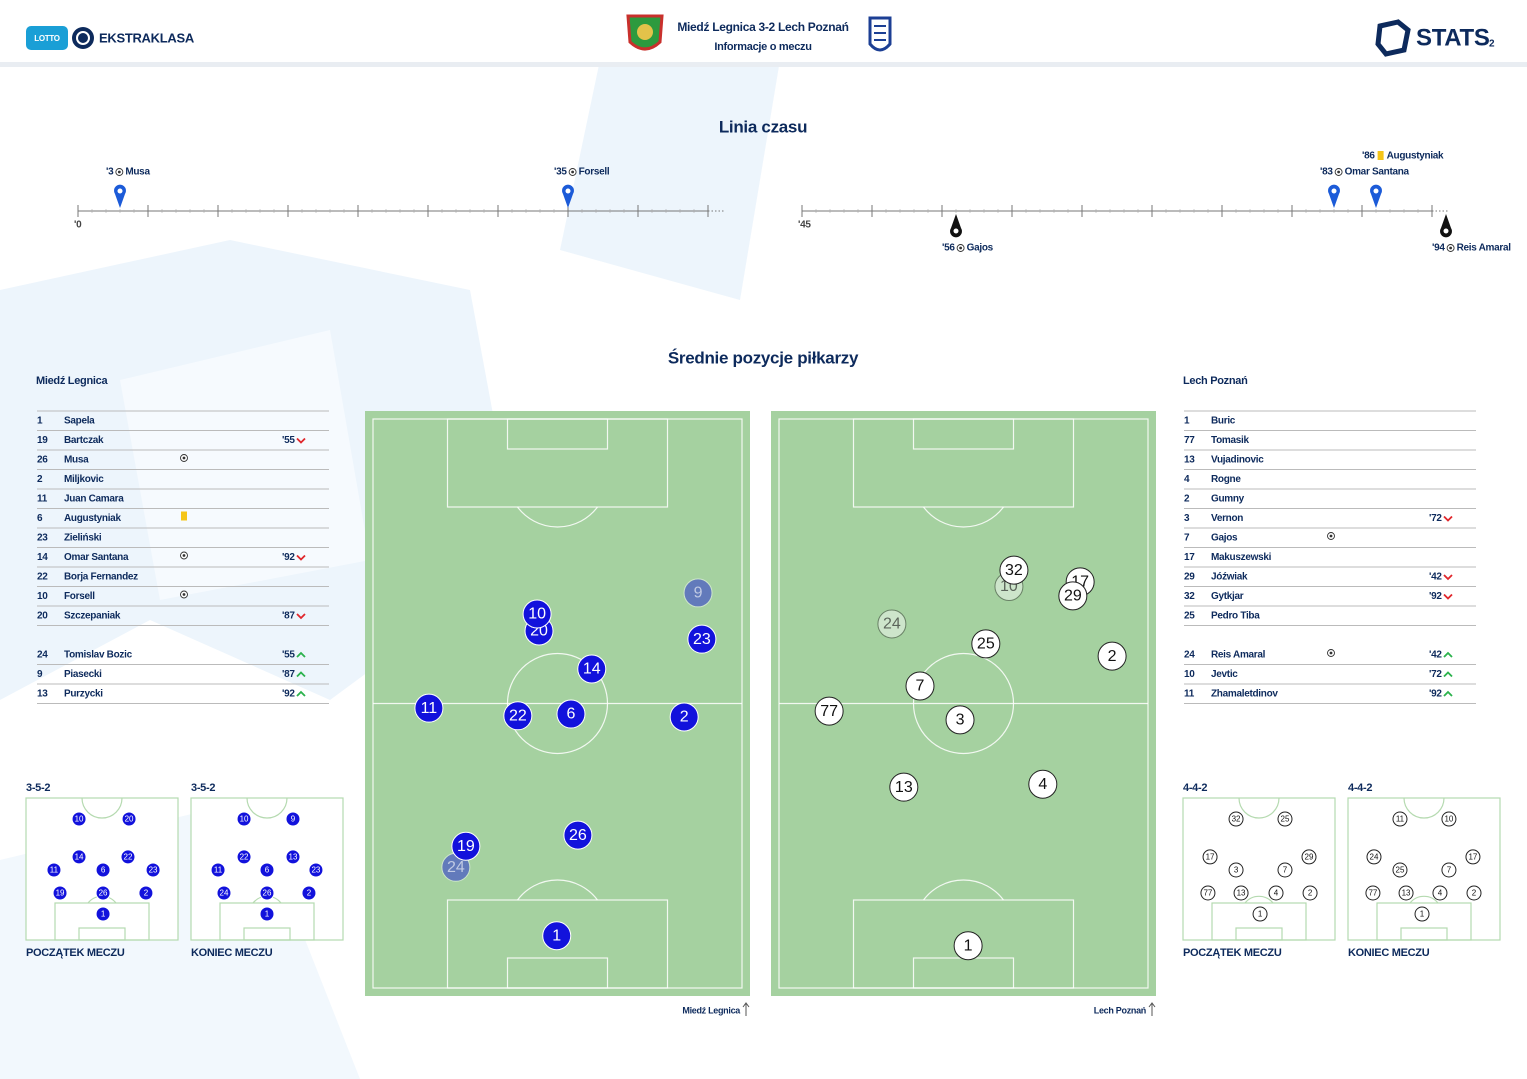 The image size is (1527, 1079). Describe the element at coordinates (83, 538) in the screenshot. I see `player-name: Zieliński` at that location.